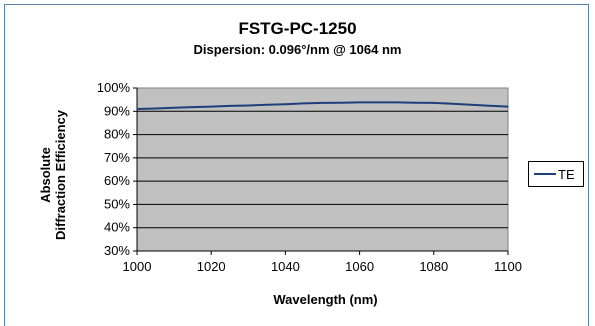 The width and height of the screenshot is (595, 326). What do you see at coordinates (359, 266) in the screenshot?
I see `x-tick-label: 1060` at bounding box center [359, 266].